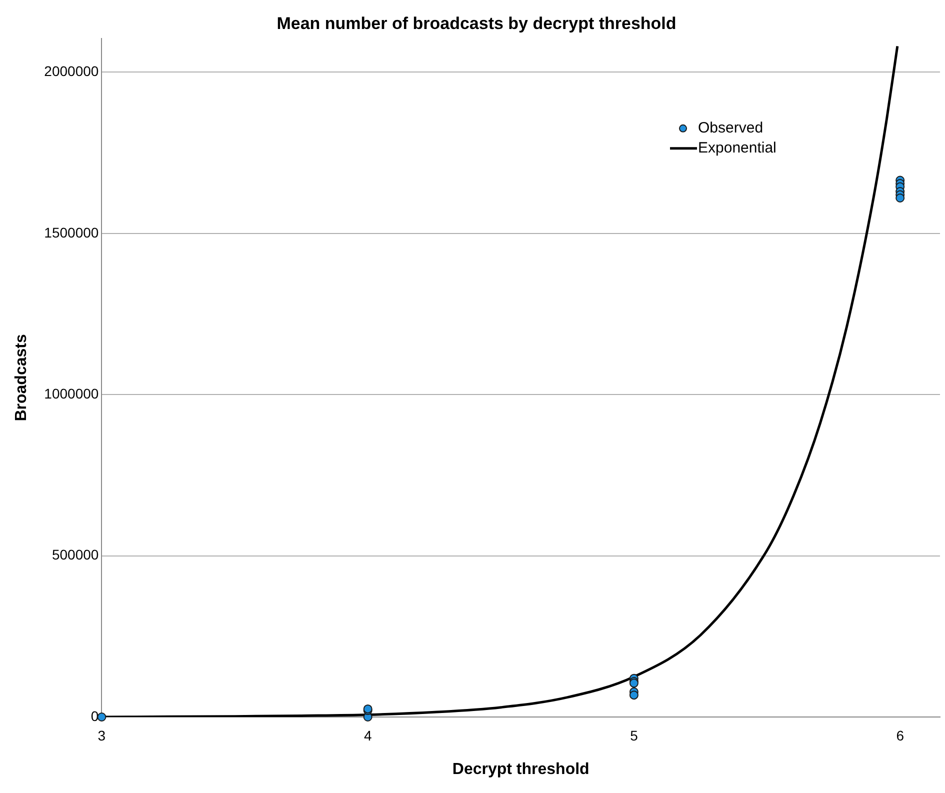 The image size is (945, 793). I want to click on y-tick-label: 2000000, so click(71, 71).